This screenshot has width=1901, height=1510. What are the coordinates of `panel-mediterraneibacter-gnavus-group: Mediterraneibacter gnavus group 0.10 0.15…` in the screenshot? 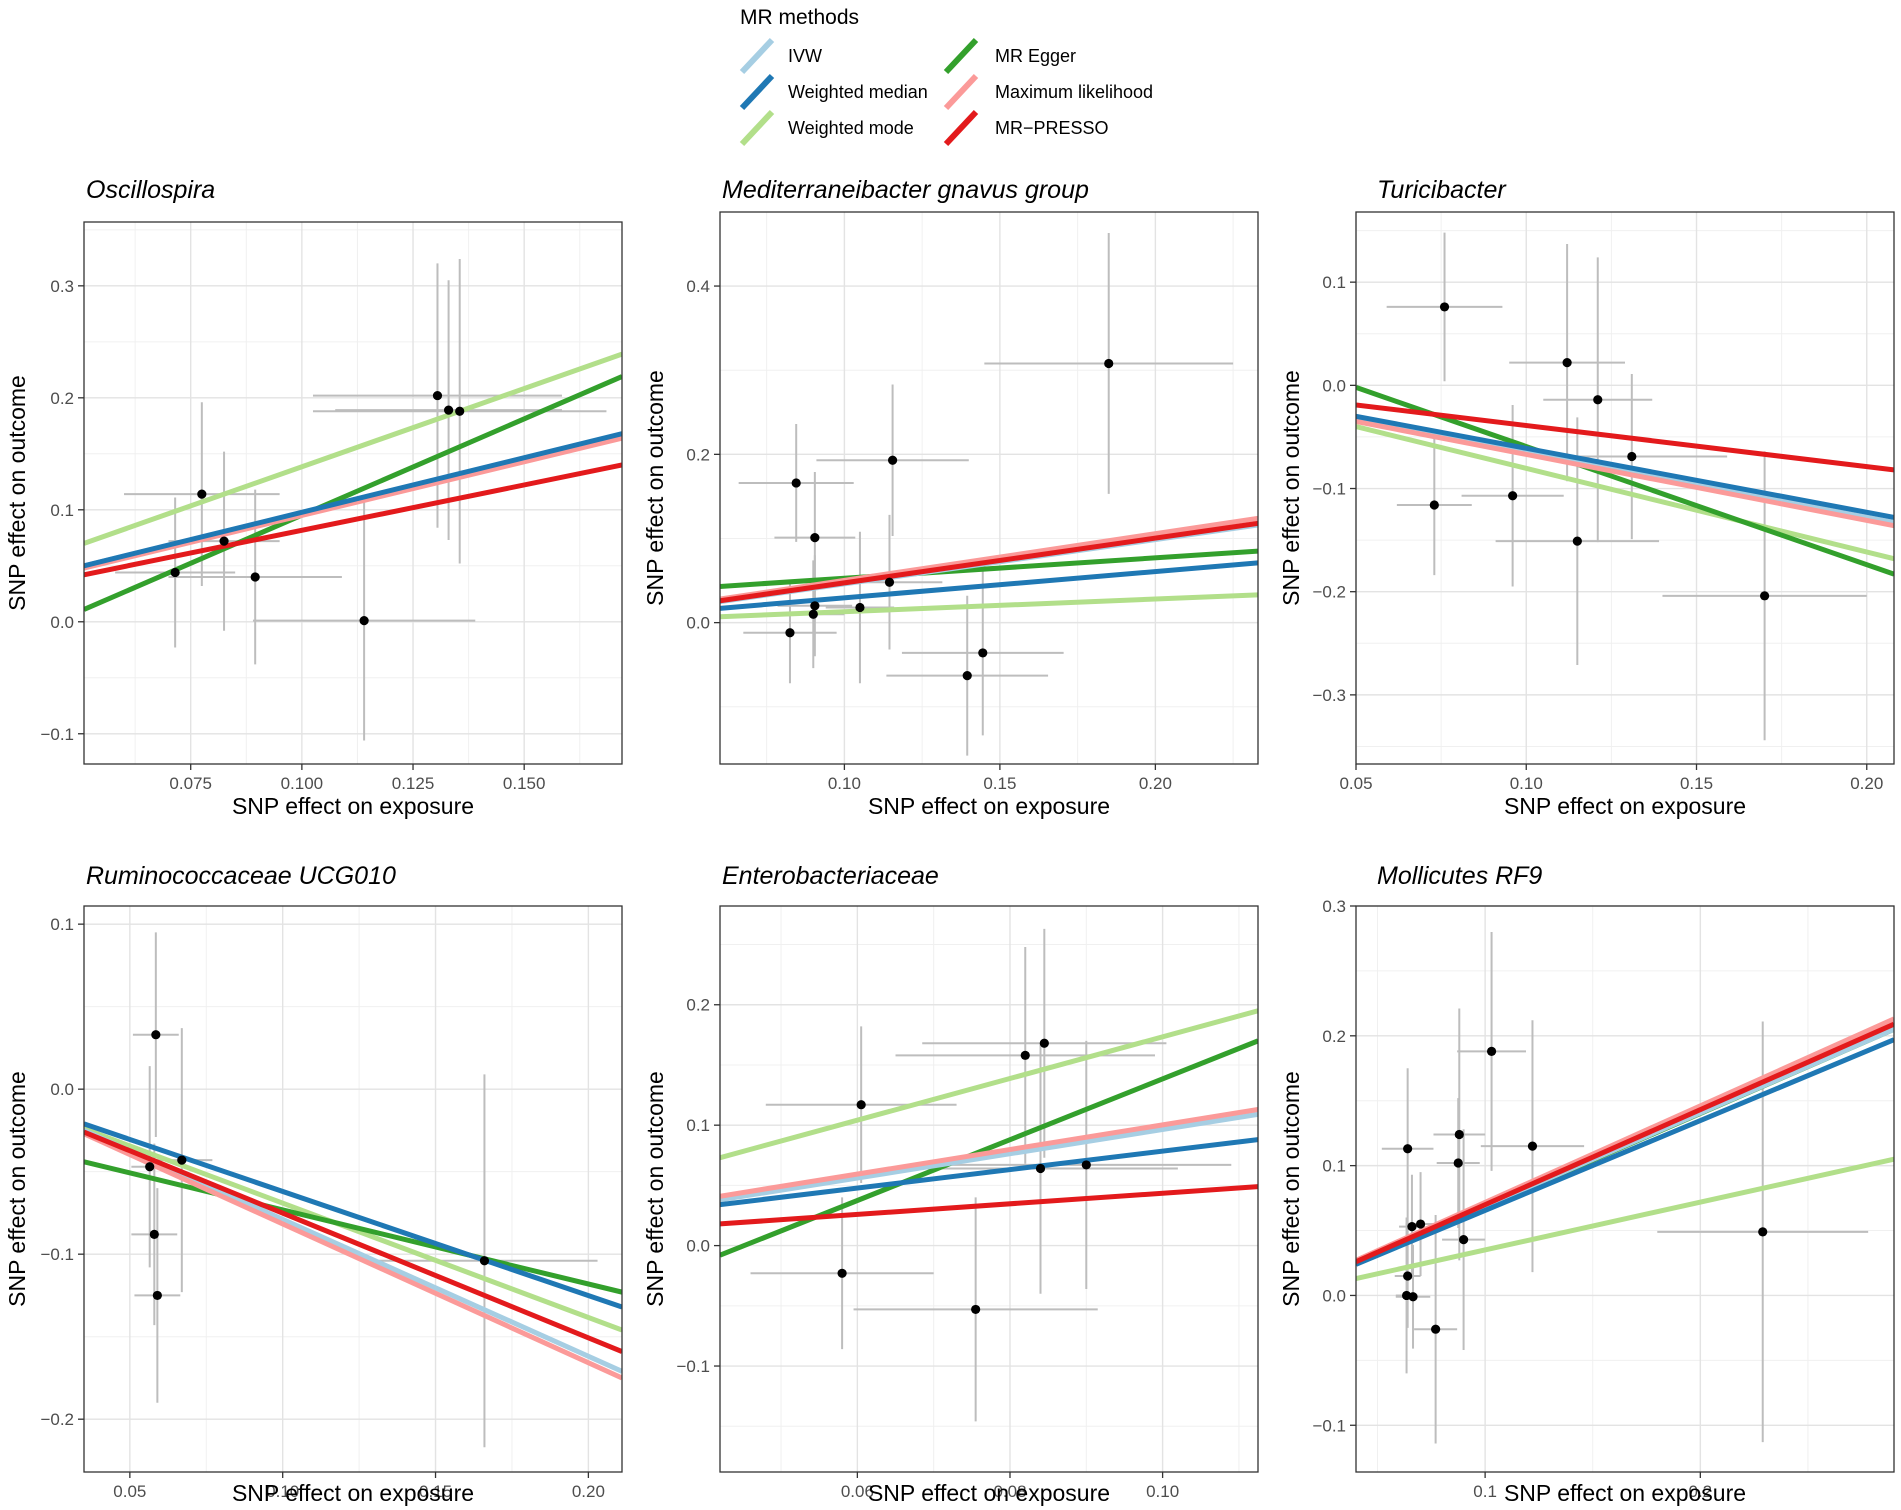 It's located at (950, 497).